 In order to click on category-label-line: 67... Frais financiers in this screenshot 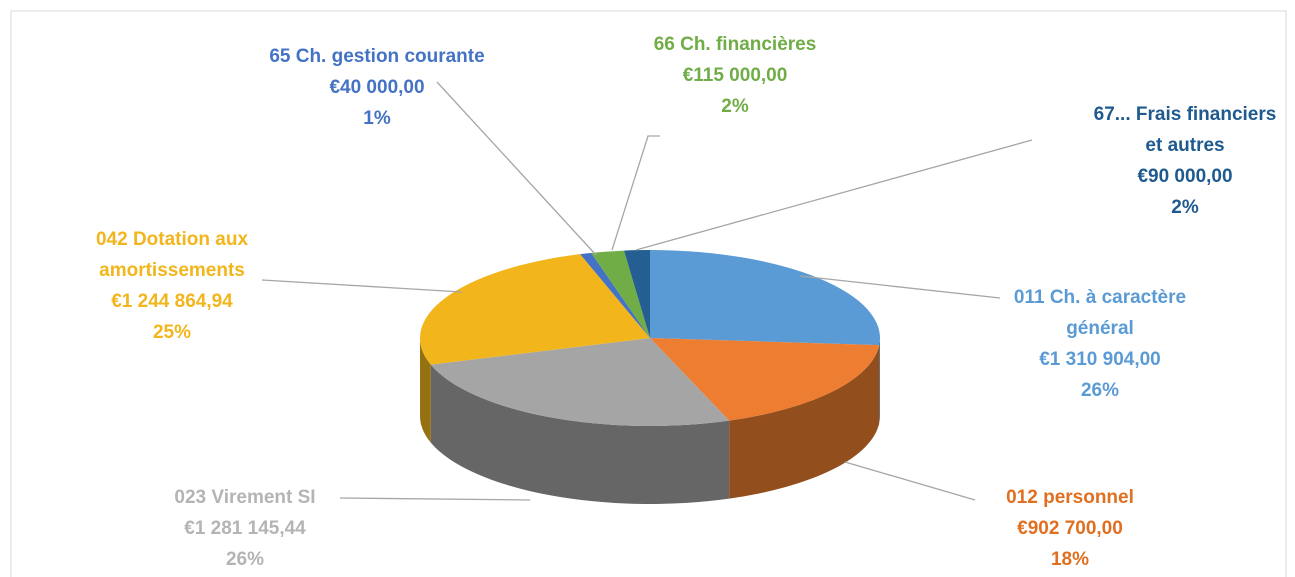, I will do `click(1185, 114)`.